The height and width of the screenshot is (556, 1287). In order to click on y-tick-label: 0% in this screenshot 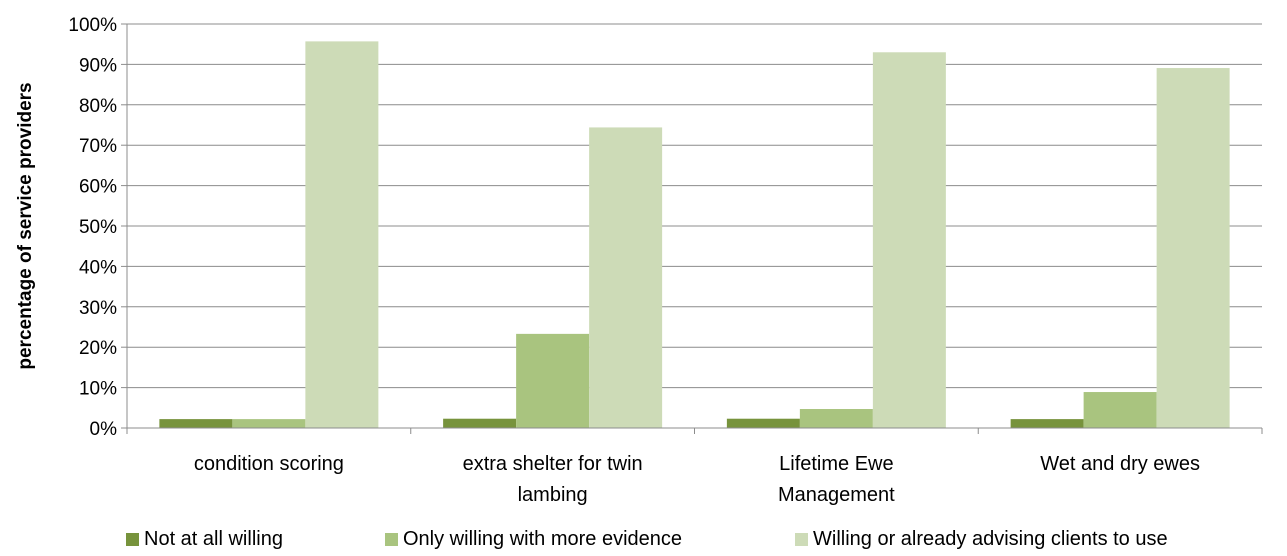, I will do `click(104, 429)`.